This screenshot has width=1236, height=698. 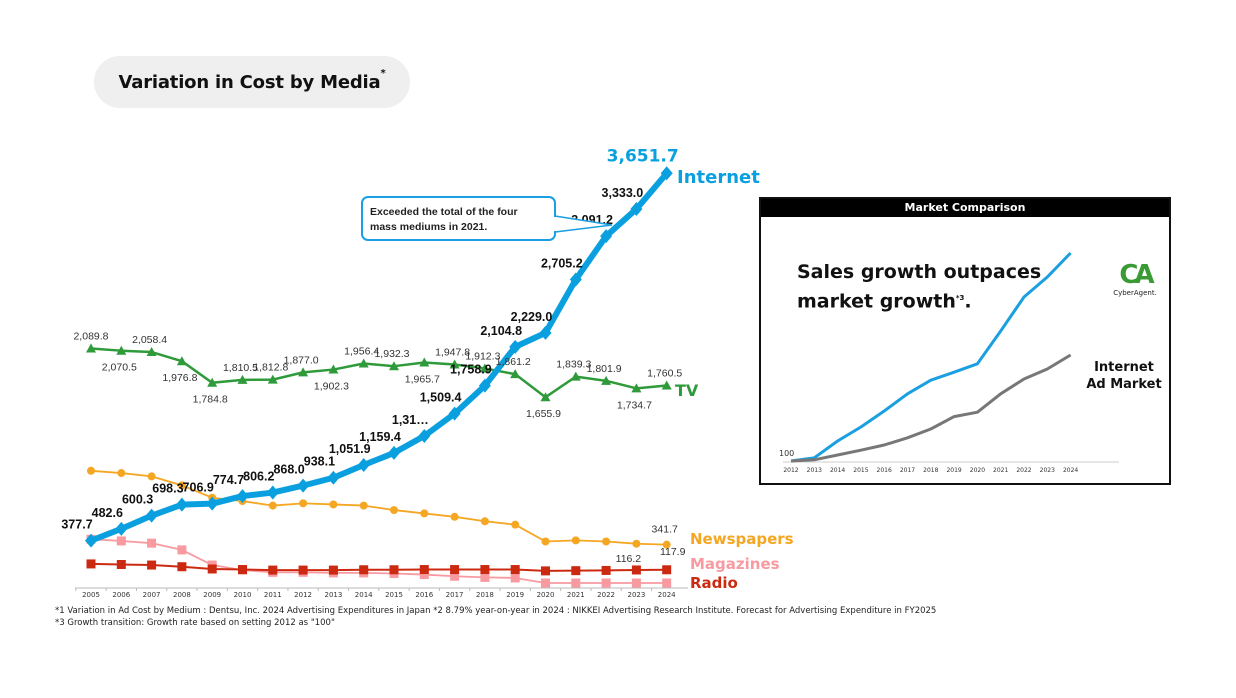 I want to click on internet-data-label: 2,229.0, so click(x=532, y=317).